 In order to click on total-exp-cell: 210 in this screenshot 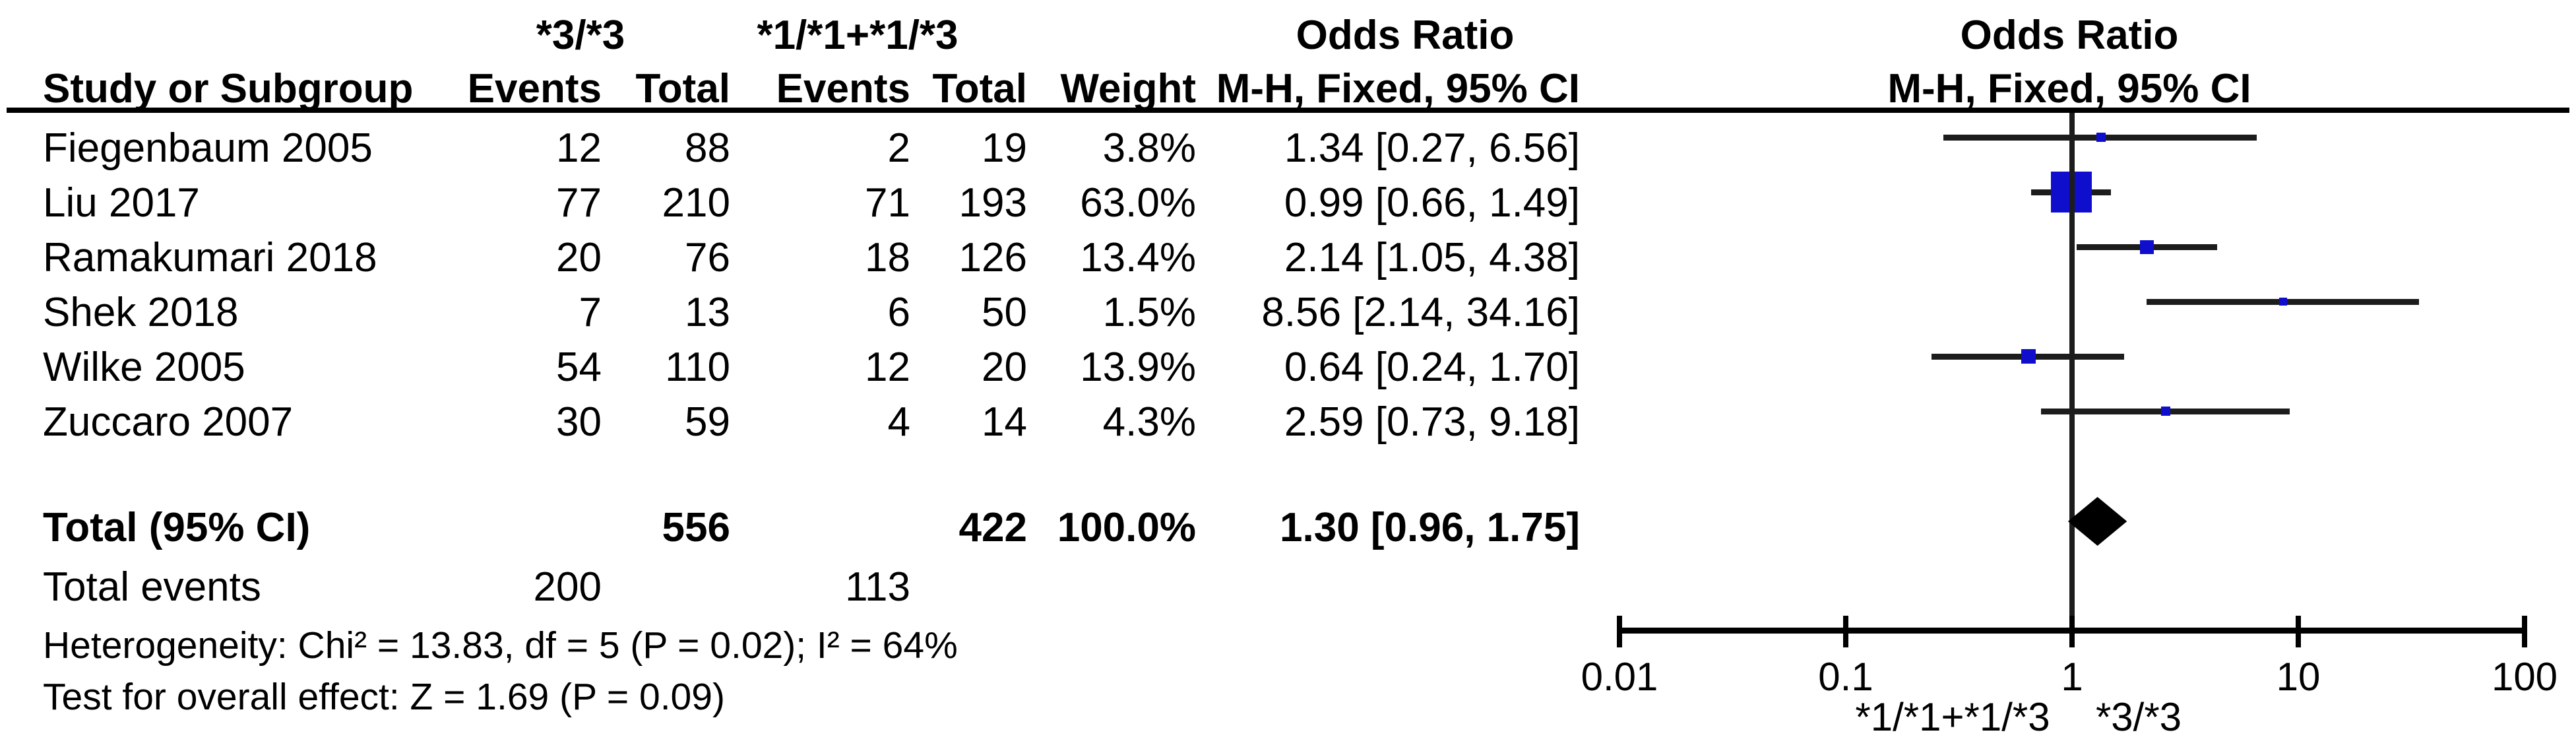, I will do `click(696, 203)`.